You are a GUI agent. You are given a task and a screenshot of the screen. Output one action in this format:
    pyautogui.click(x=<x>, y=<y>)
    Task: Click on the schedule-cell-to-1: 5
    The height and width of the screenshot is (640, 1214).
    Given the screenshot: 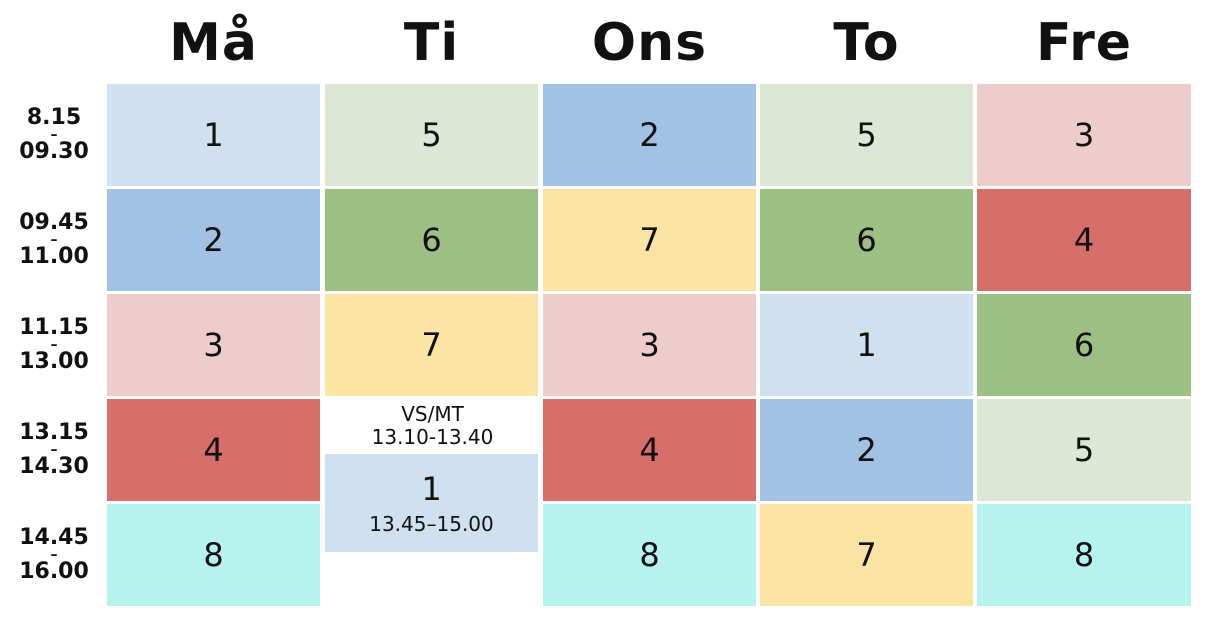 What is the action you would take?
    pyautogui.click(x=866, y=135)
    